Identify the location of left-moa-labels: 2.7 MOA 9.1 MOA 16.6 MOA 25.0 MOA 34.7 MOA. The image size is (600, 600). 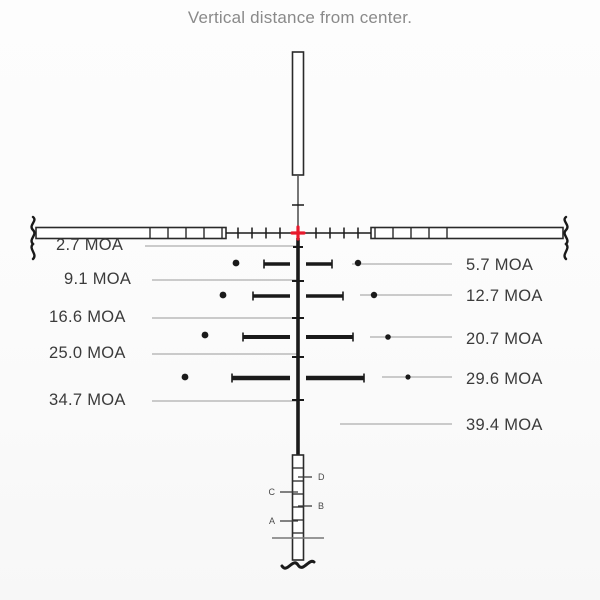
(90, 322).